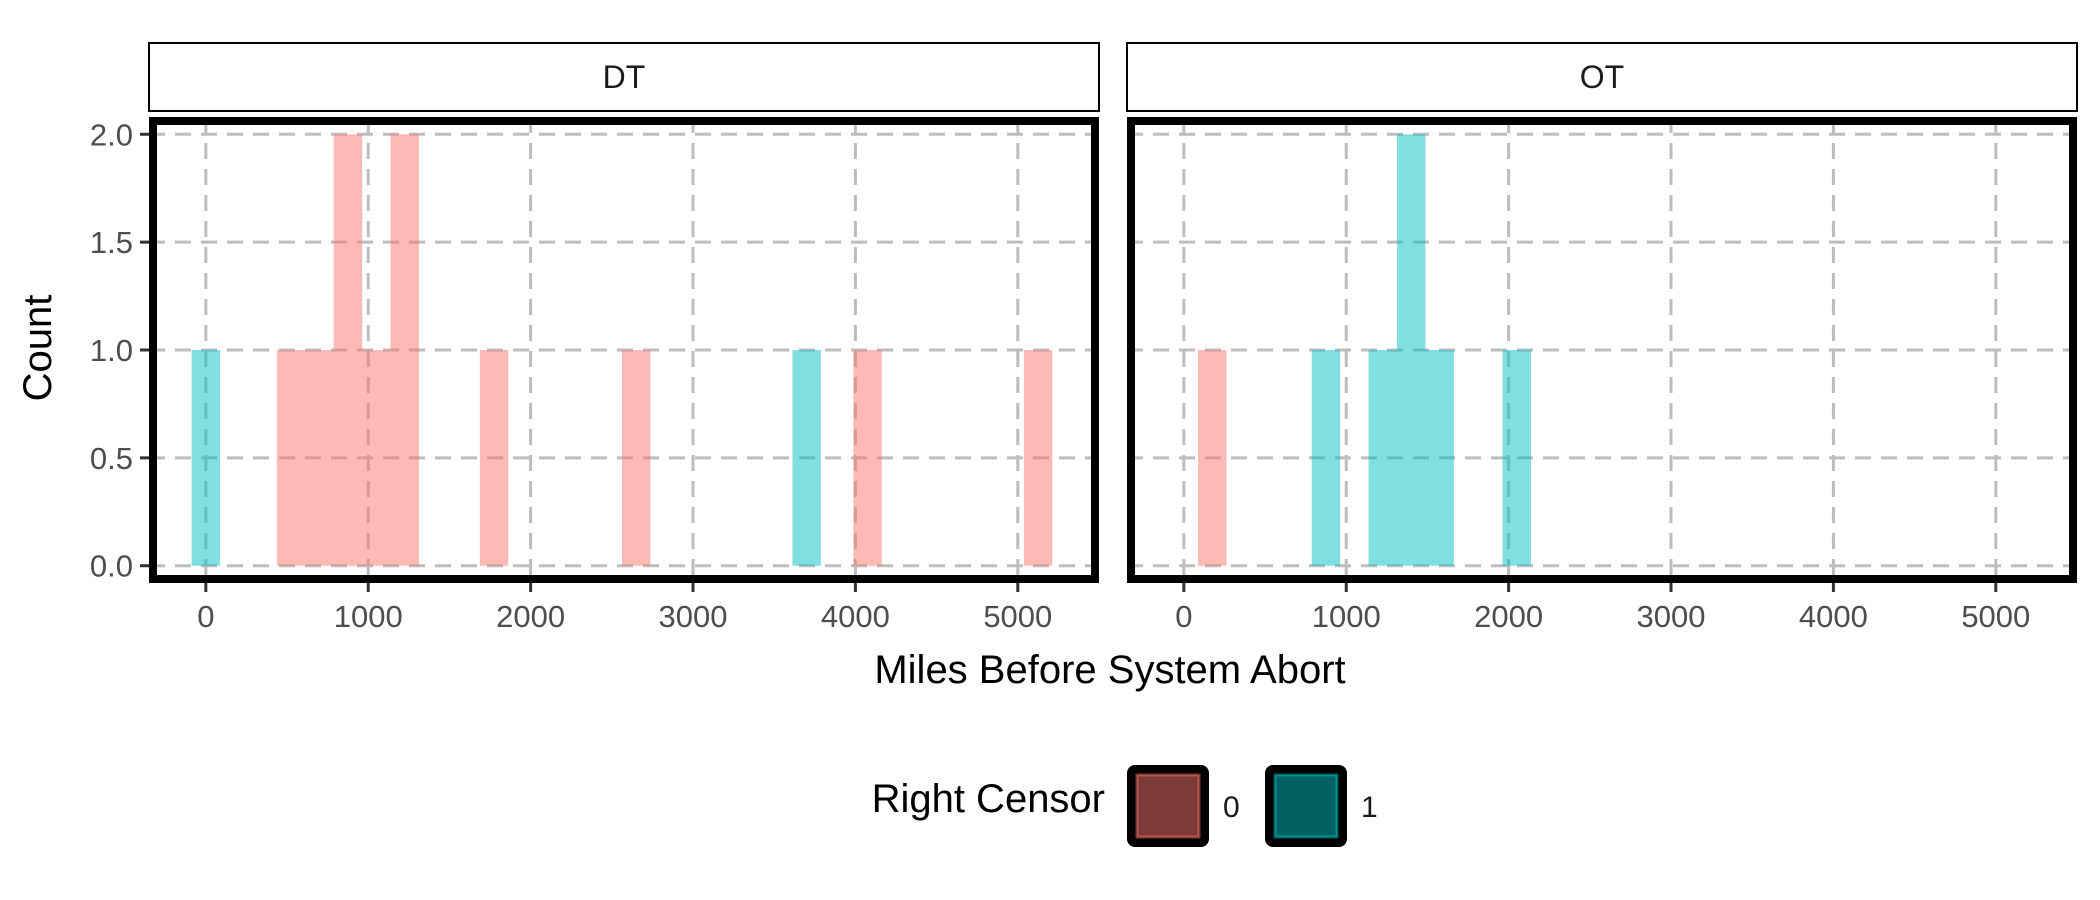 This screenshot has height=900, width=2100. I want to click on y-tick-label: 0.5, so click(111, 458).